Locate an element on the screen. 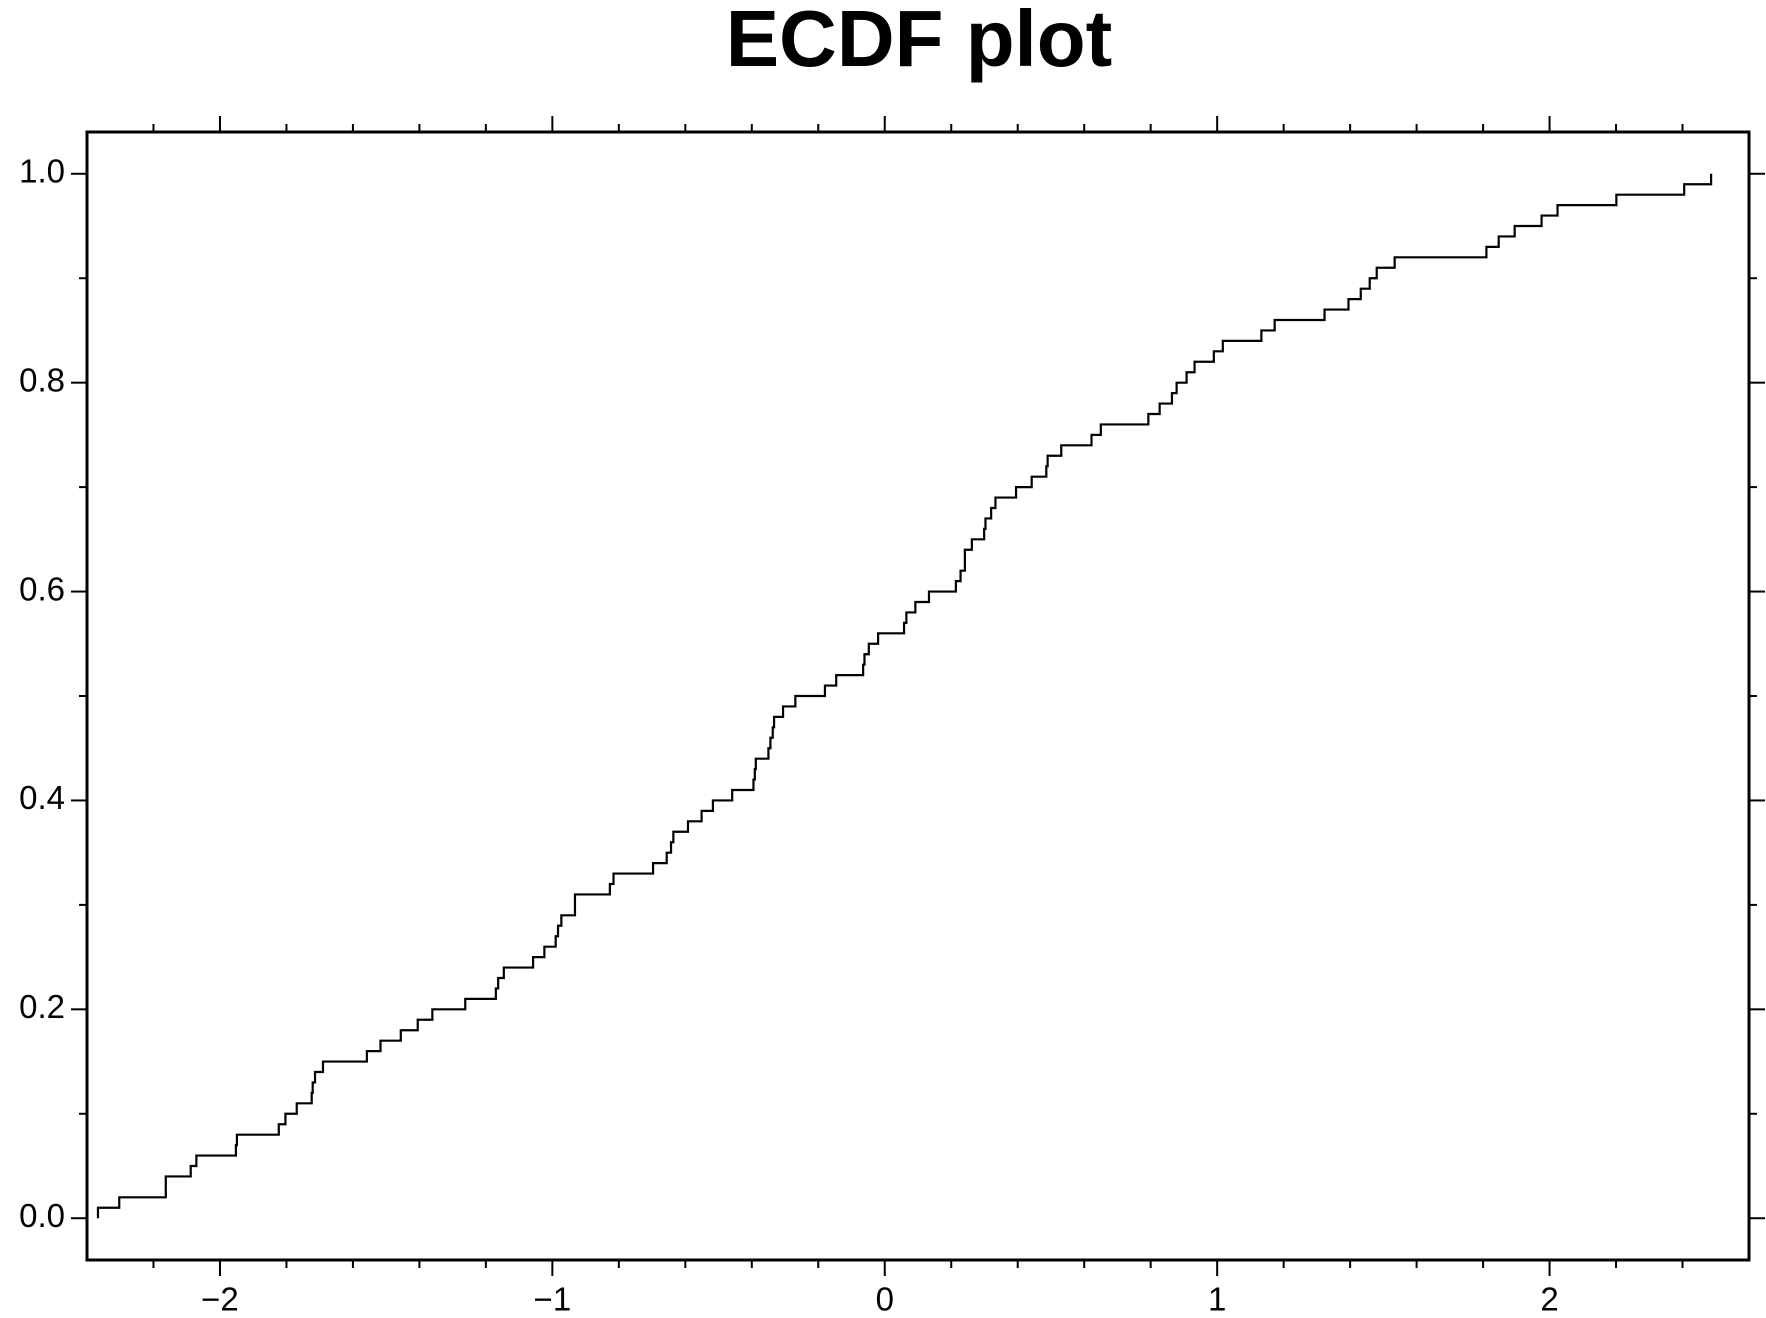 This screenshot has width=1766, height=1318. chart-title: ECDF plot is located at coordinates (919, 41).